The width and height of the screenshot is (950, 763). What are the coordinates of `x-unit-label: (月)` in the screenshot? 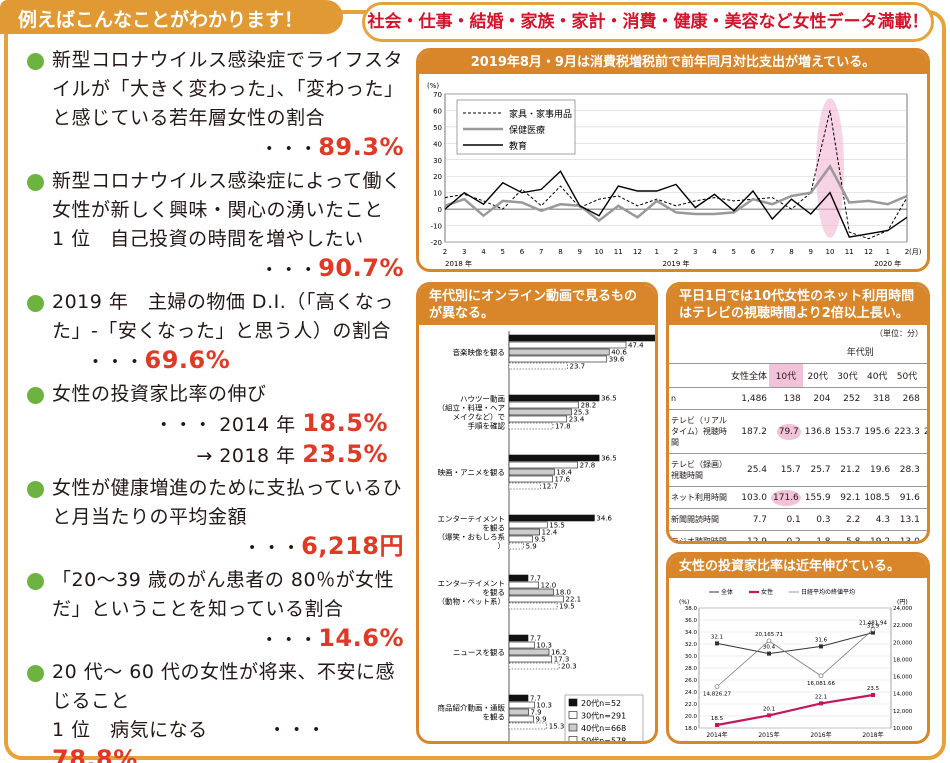 It's located at (915, 252).